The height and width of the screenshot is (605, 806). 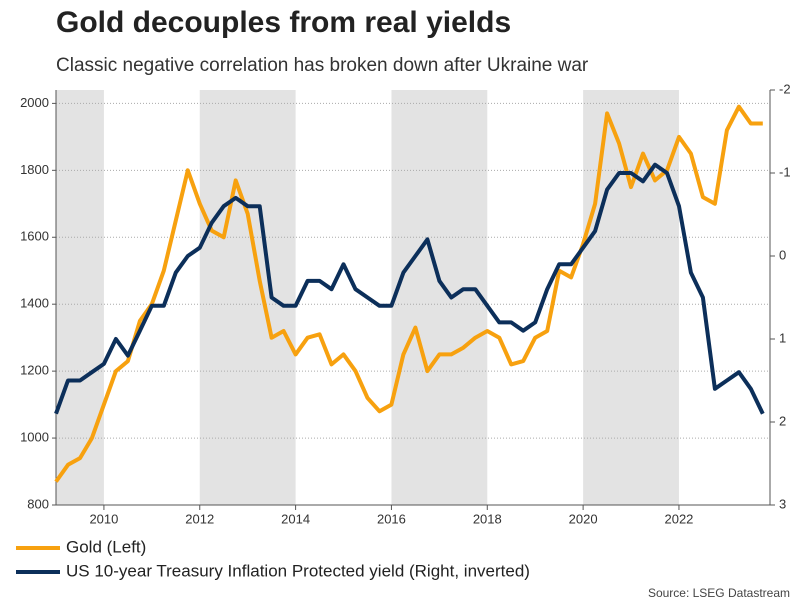 What do you see at coordinates (785, 171) in the screenshot?
I see `y2-tick-label: -1` at bounding box center [785, 171].